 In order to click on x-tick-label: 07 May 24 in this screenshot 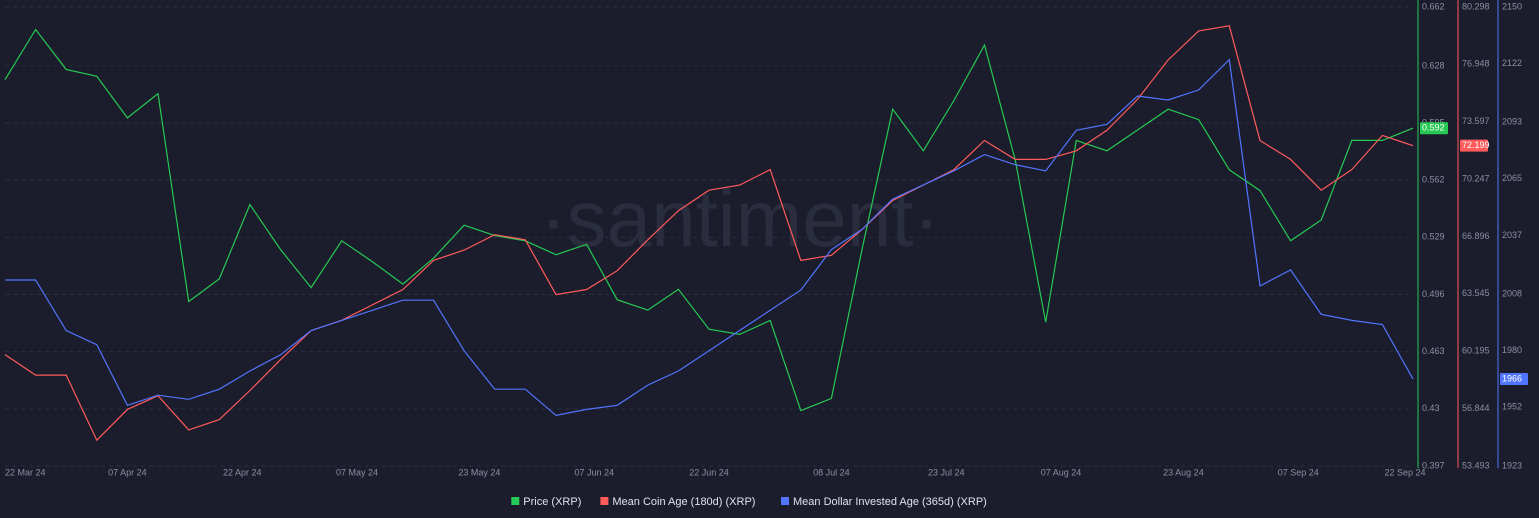, I will do `click(357, 472)`.